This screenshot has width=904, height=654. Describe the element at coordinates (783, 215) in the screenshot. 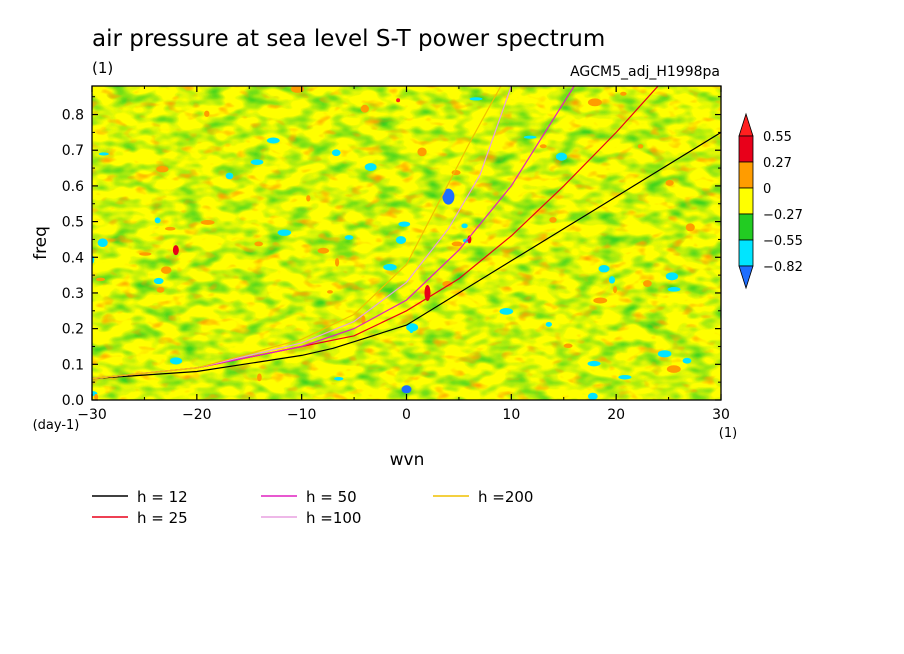

I see `colorbar-label: −0.27` at that location.